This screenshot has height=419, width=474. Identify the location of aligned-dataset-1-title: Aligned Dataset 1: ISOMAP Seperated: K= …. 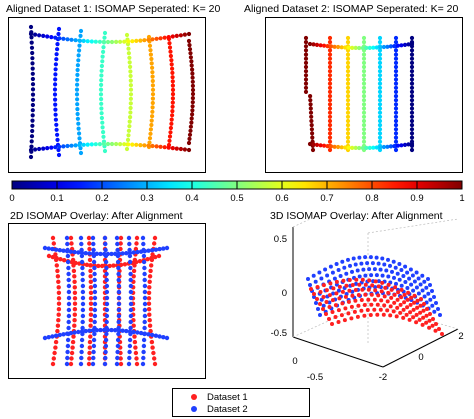
(113, 9).